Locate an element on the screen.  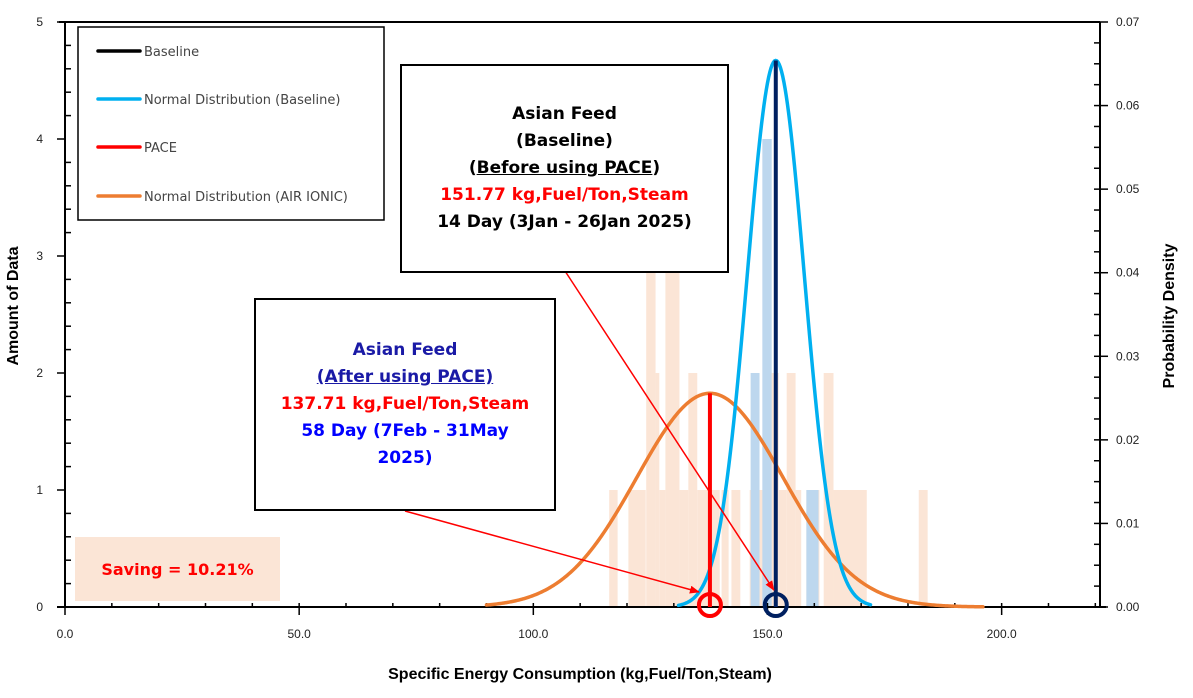
legend-label-1: Normal Distribution (Baseline) is located at coordinates (242, 100).